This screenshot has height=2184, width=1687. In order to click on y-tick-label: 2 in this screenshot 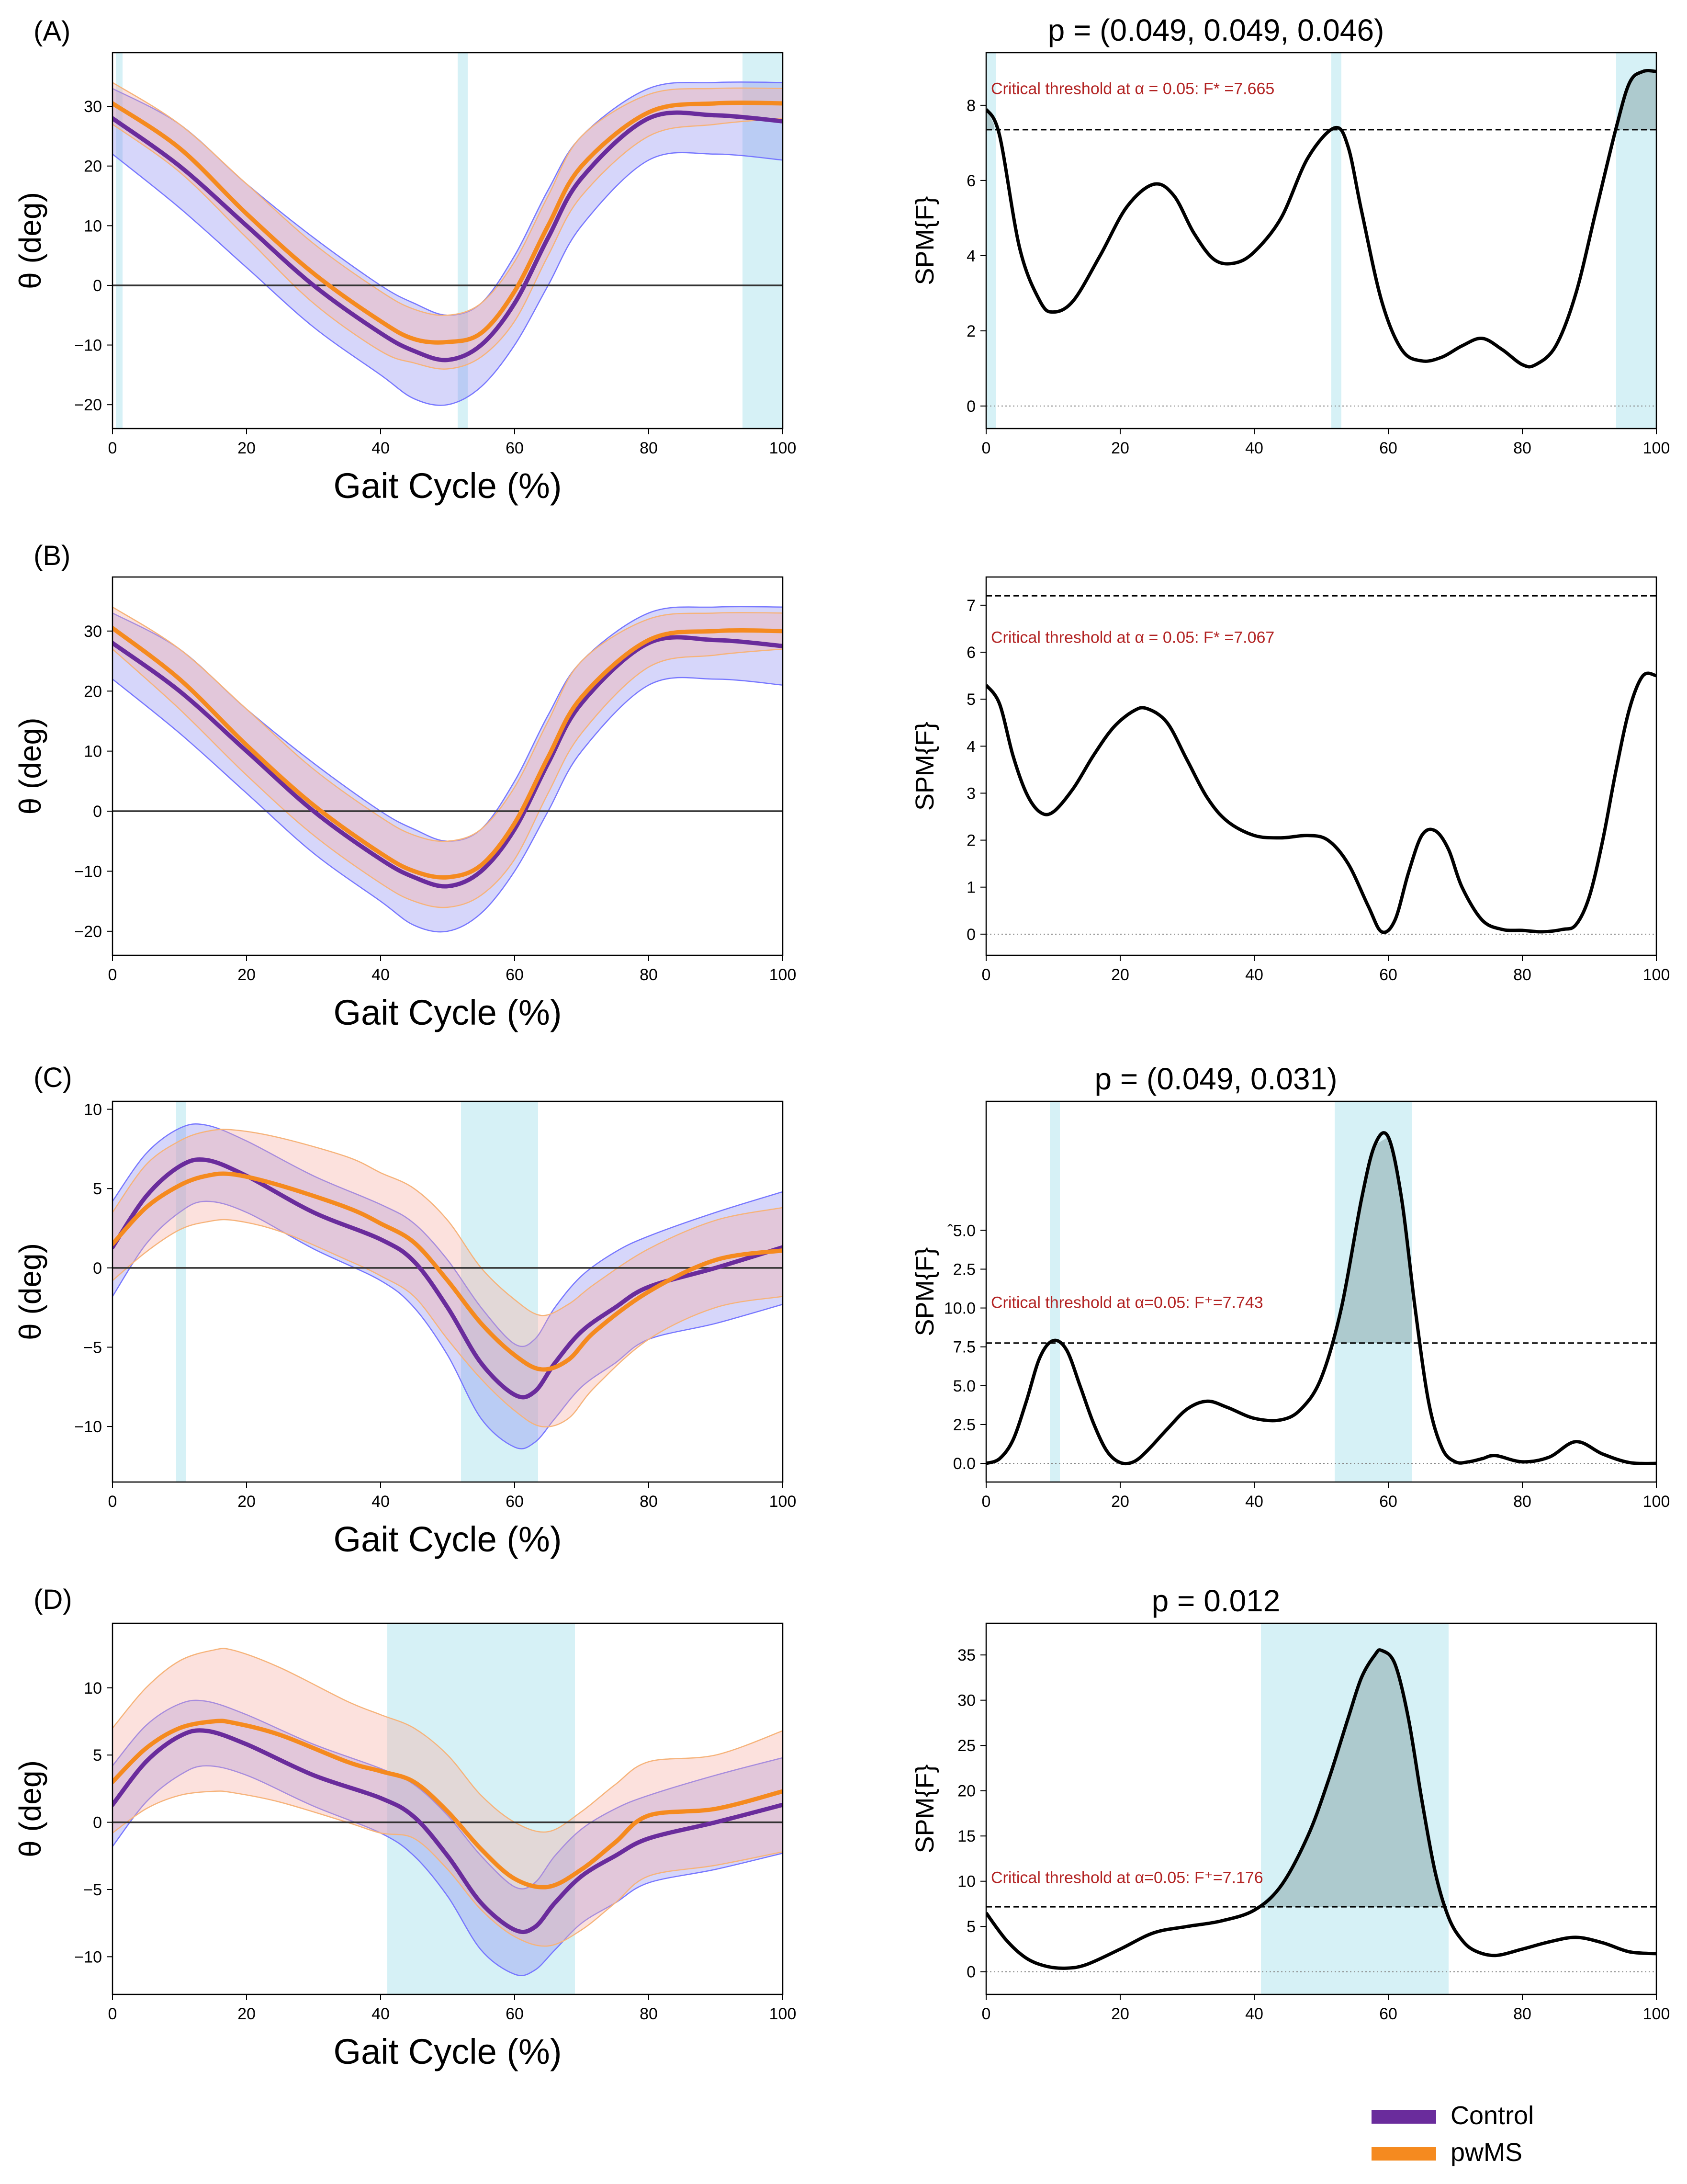, I will do `click(971, 841)`.